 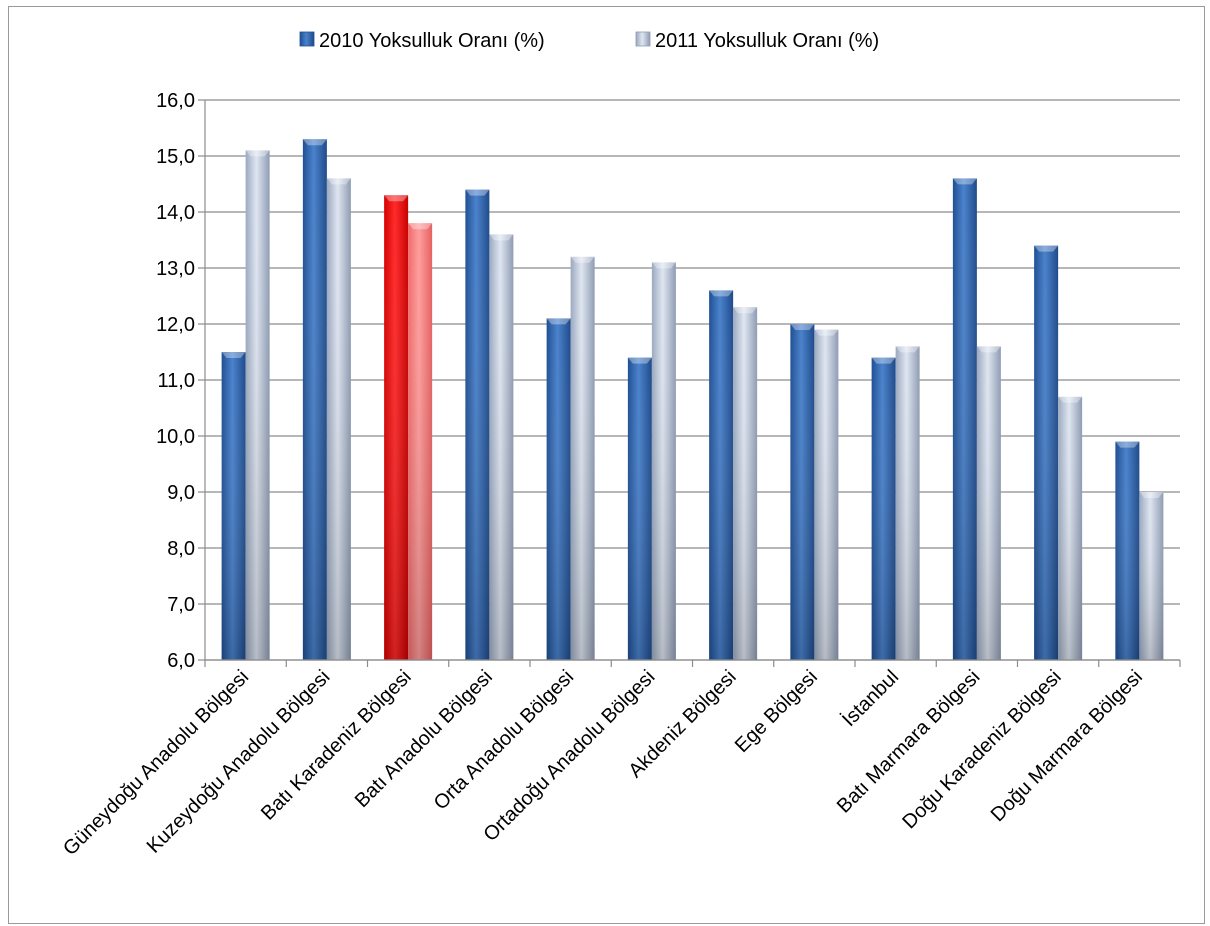 I want to click on x-category-label: Ortadoğu Anadolu Bölgesi, so click(x=570, y=756).